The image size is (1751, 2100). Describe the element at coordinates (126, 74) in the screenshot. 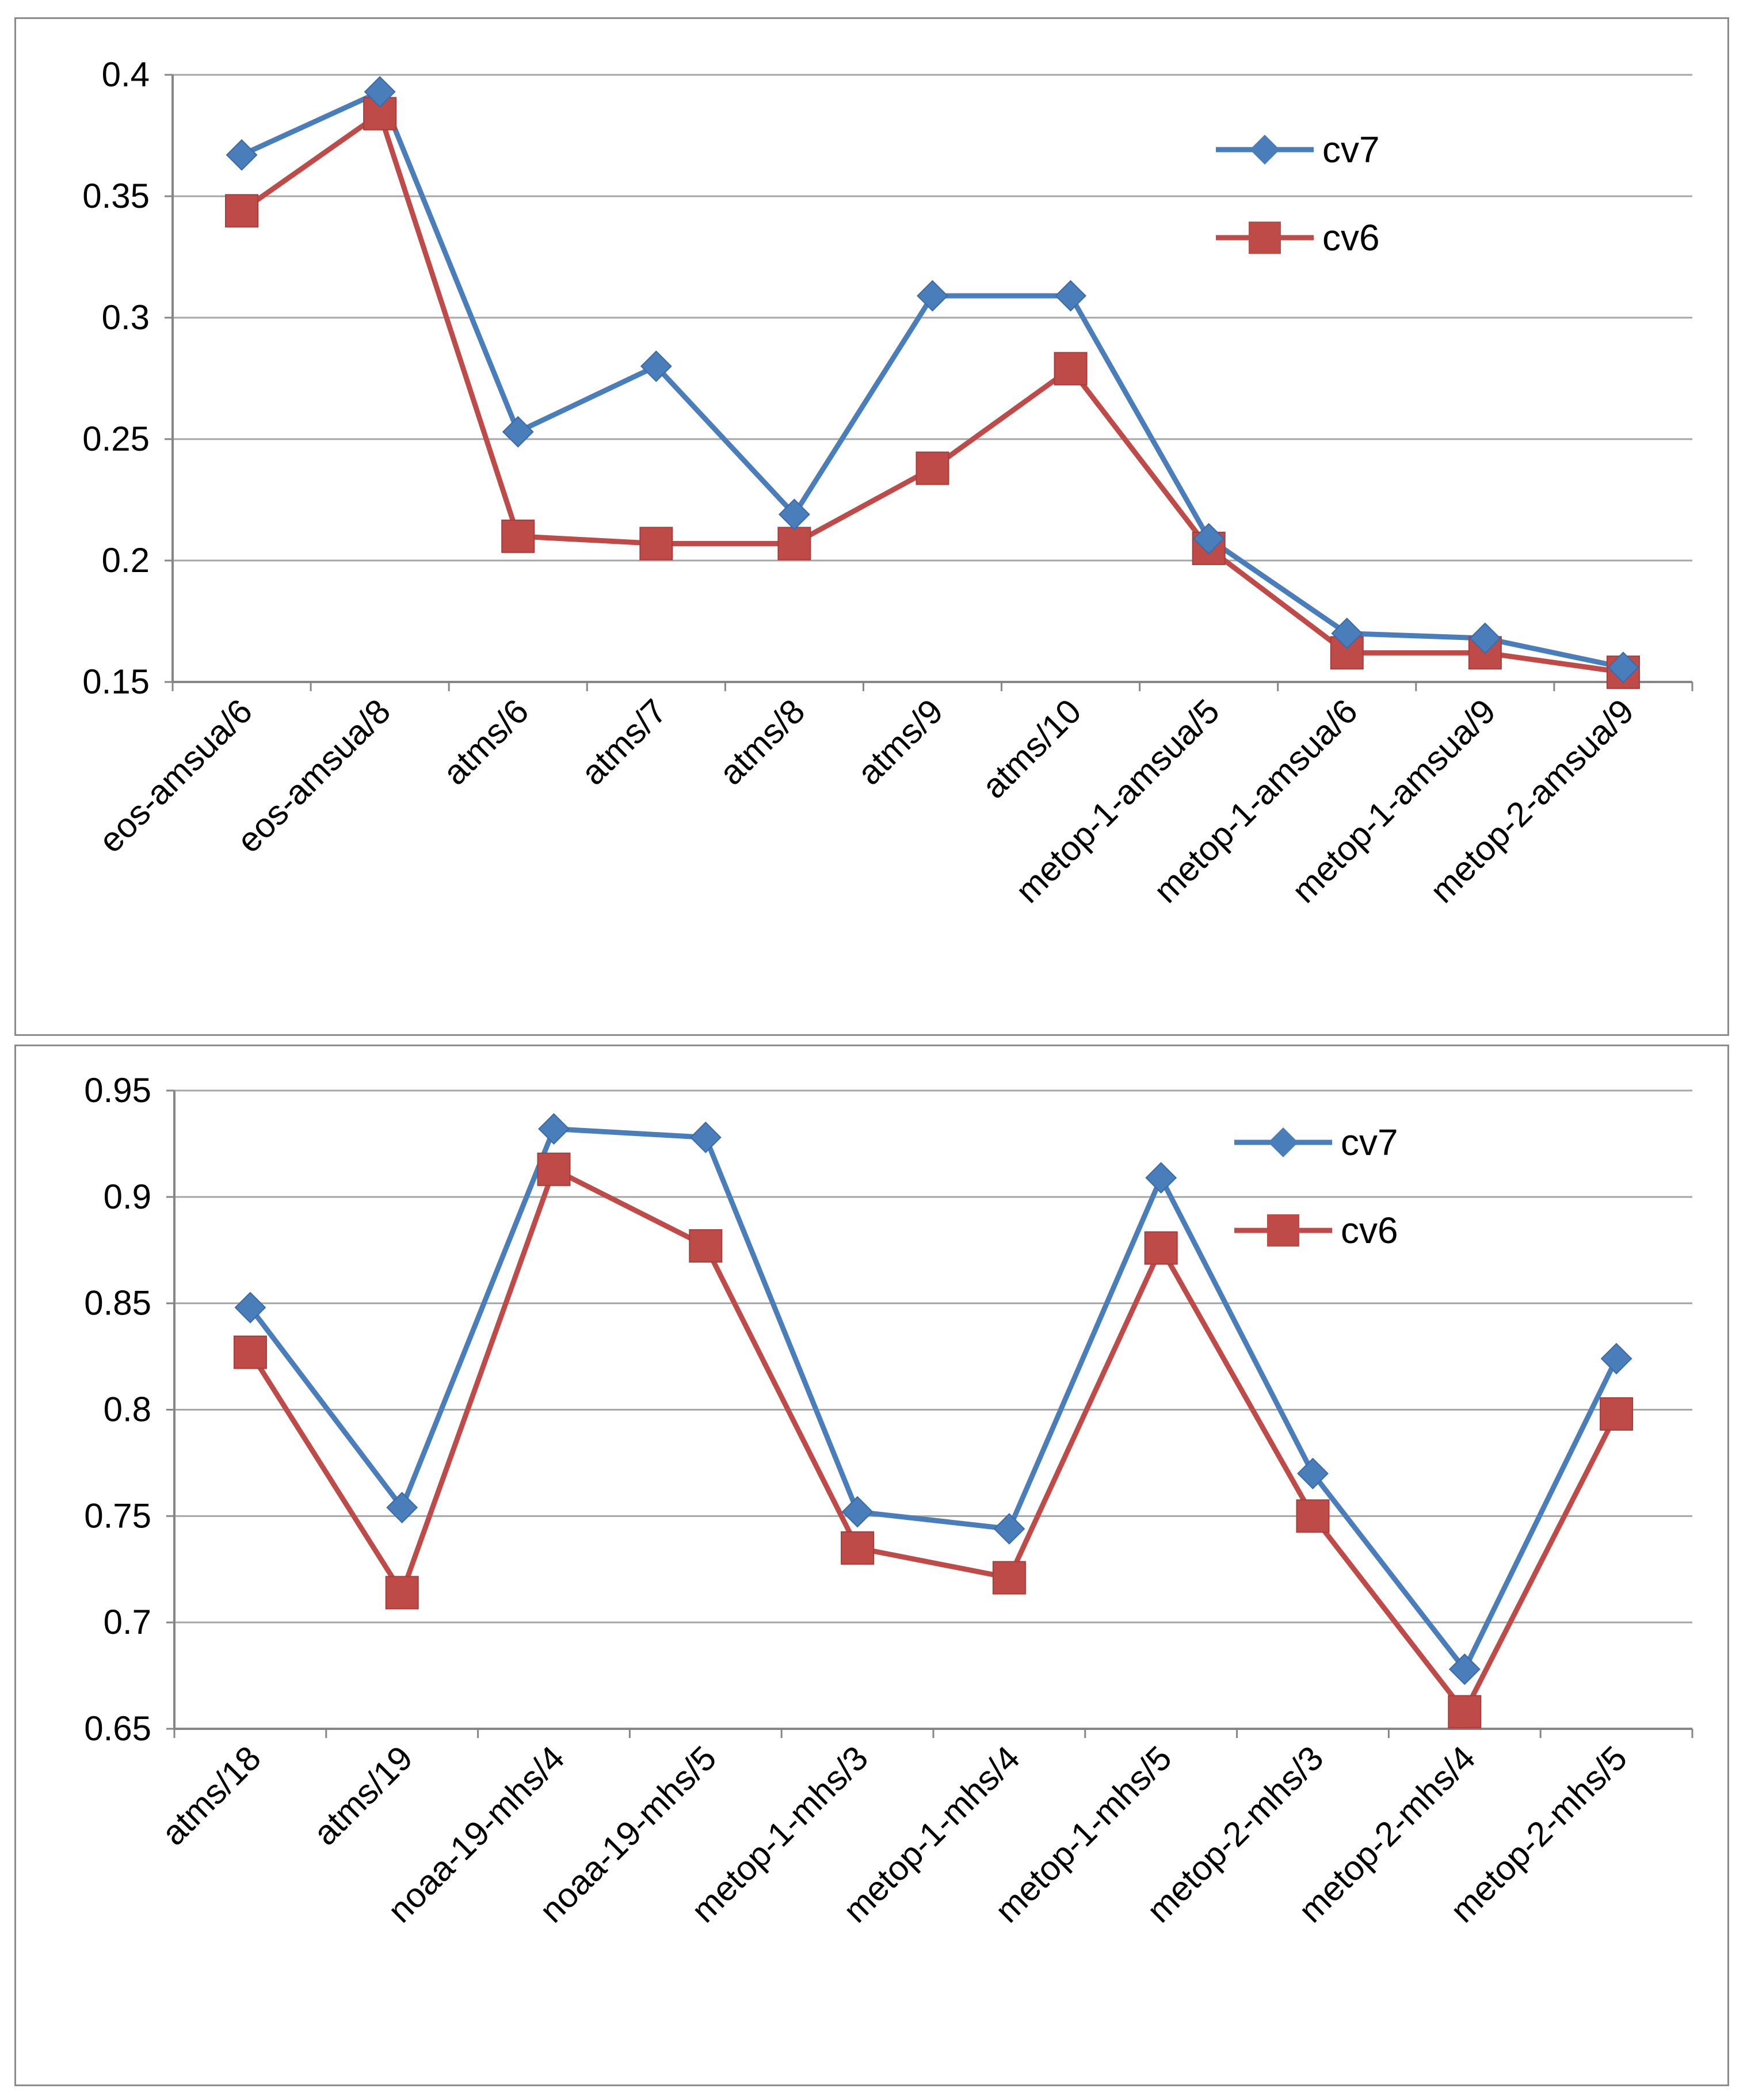

I see `y-tick-label: 0.4` at that location.